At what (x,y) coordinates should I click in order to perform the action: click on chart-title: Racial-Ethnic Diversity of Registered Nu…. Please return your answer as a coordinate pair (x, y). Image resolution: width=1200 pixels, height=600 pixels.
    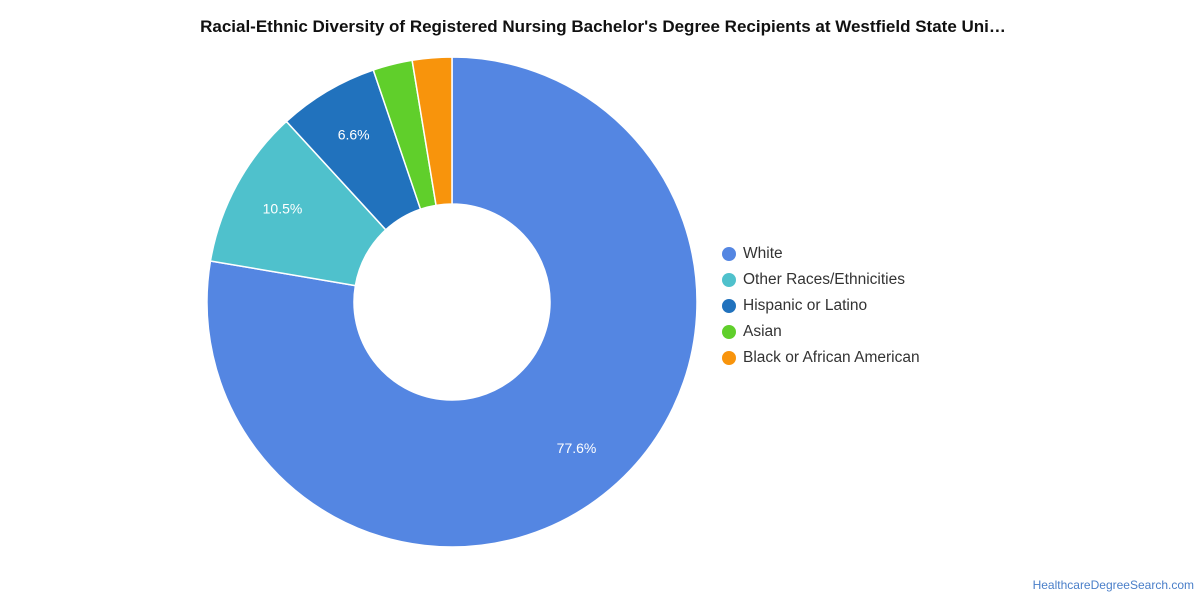
    Looking at the image, I should click on (603, 26).